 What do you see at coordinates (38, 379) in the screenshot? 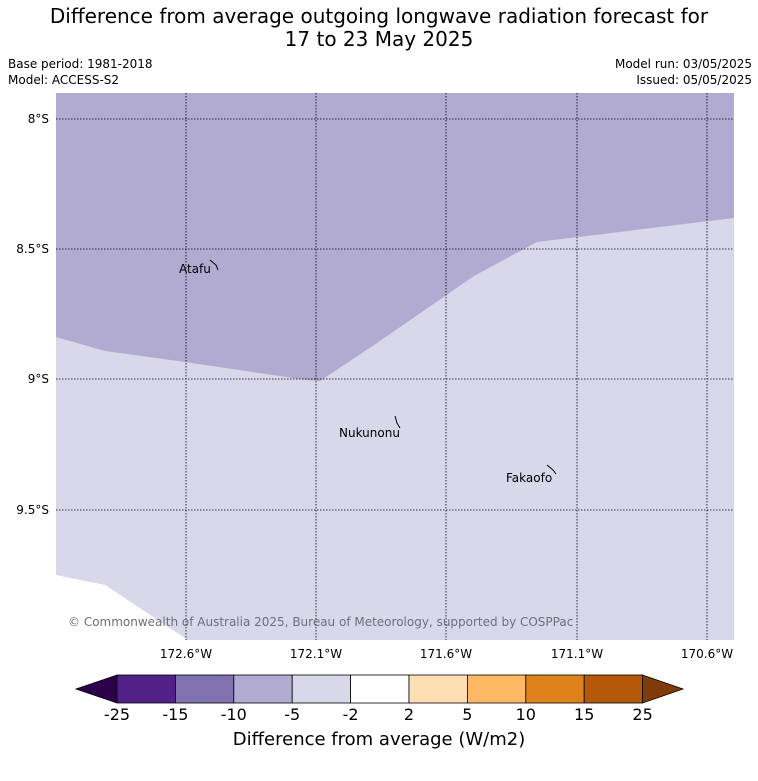
I see `lat-label: 9°S` at bounding box center [38, 379].